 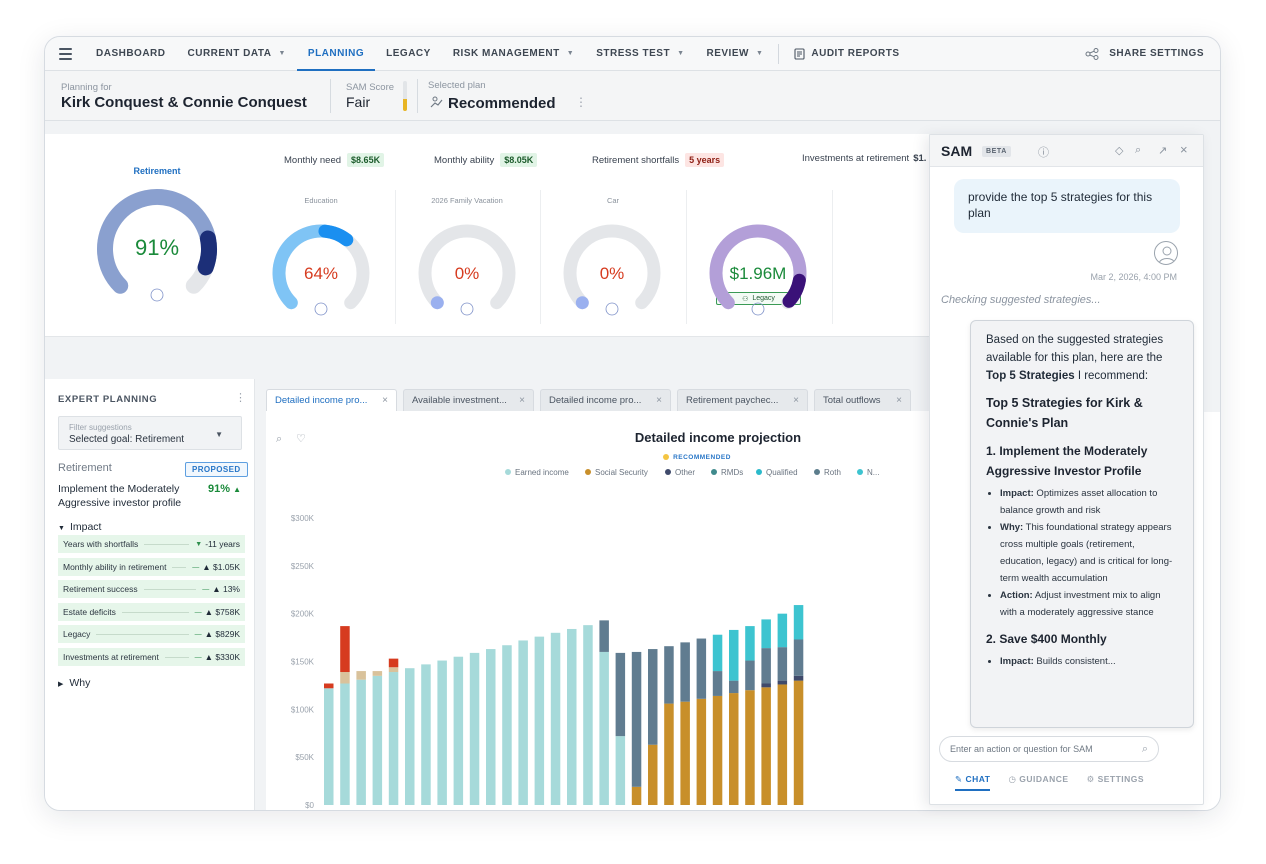 I want to click on impact-row: Years with shortfalls ▼ -11 years, so click(x=151, y=544).